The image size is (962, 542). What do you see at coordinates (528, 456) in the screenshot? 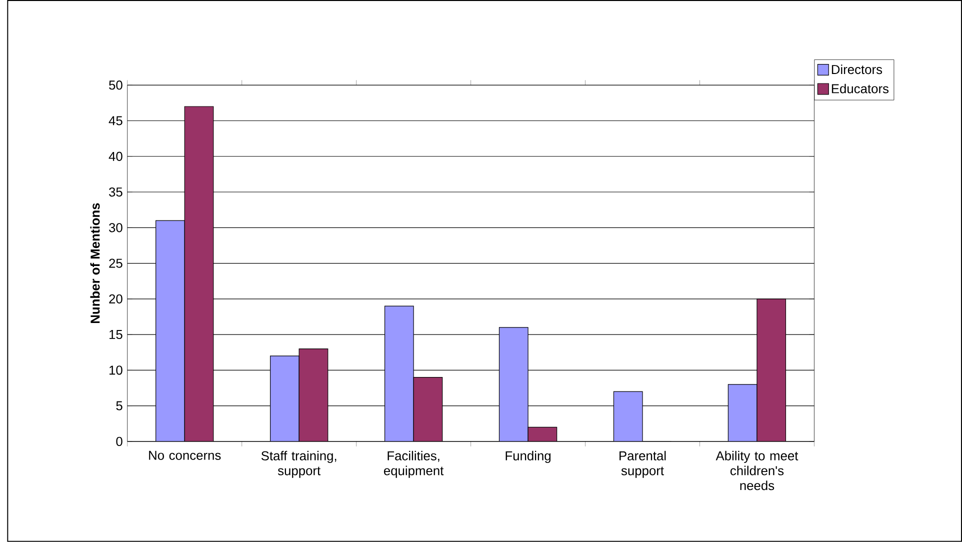
I see `x-tick-label: Funding` at bounding box center [528, 456].